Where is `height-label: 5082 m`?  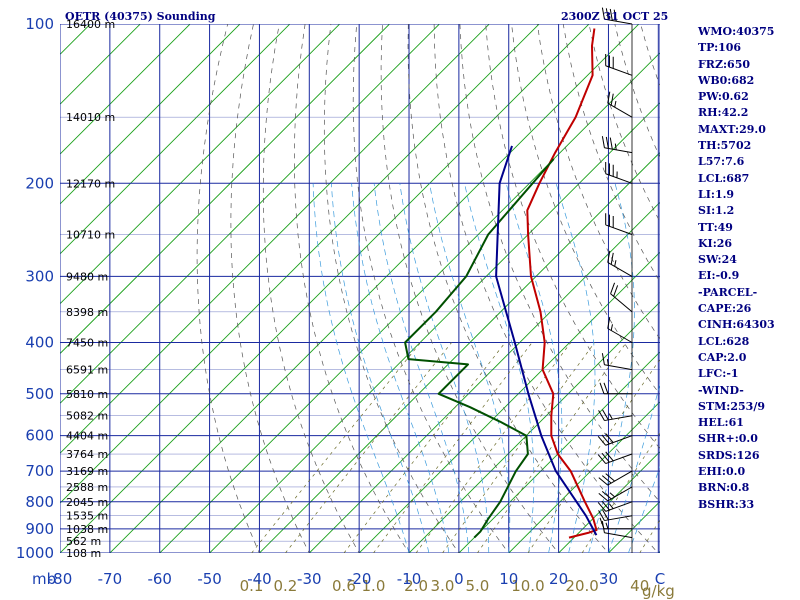
height-label: 5082 m is located at coordinates (87, 416).